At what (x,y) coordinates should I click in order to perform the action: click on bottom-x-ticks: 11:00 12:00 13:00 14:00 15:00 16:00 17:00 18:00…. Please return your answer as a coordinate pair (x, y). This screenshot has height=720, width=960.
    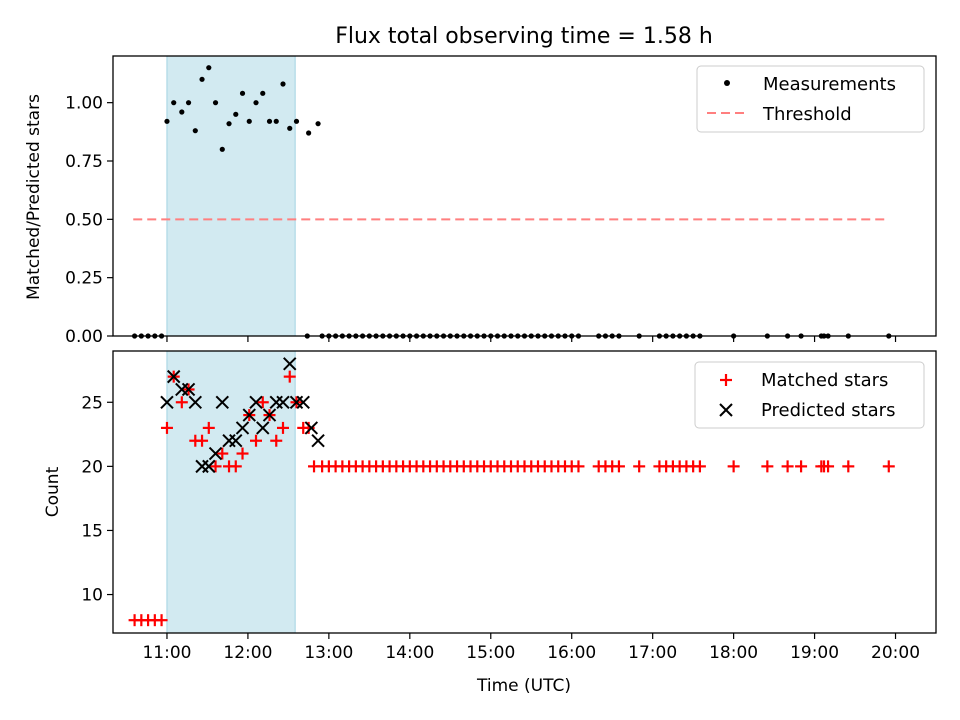
    Looking at the image, I should click on (531, 648).